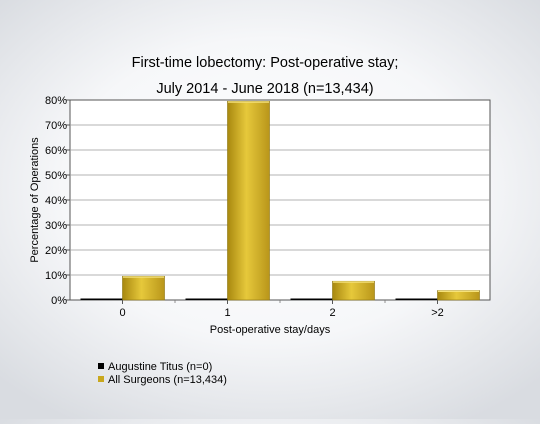 The height and width of the screenshot is (424, 540). Describe the element at coordinates (167, 380) in the screenshot. I see `legend-label: All Surgeons (n=13,434)` at that location.